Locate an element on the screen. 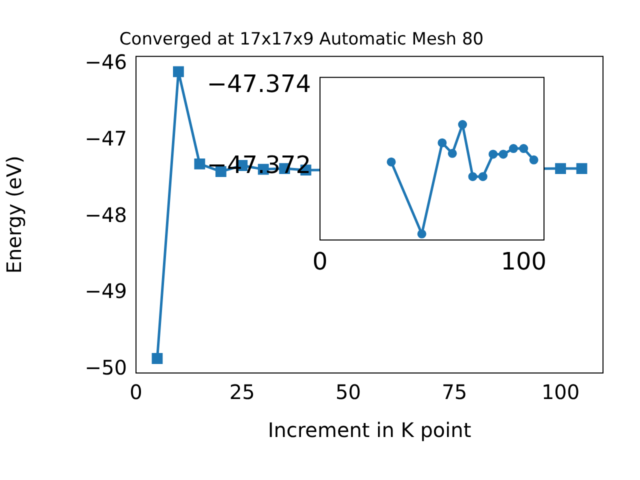 The height and width of the screenshot is (480, 640). y-tick-label: −50 is located at coordinates (105, 367).